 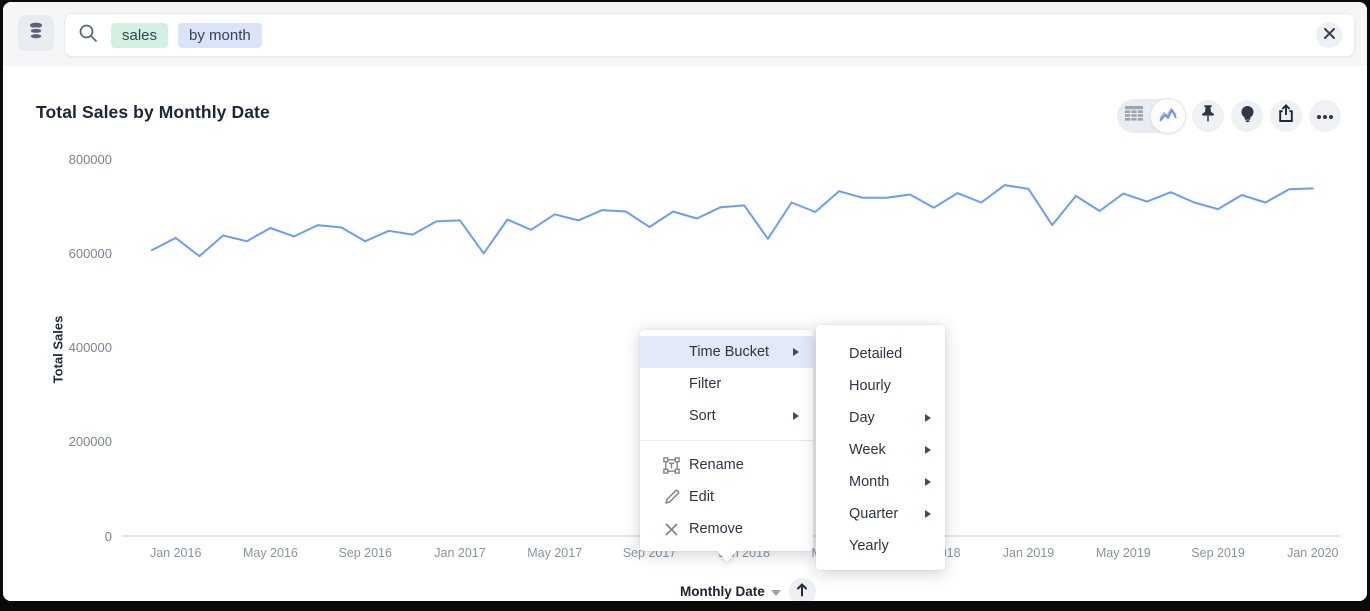 I want to click on search-icon, so click(x=88, y=35).